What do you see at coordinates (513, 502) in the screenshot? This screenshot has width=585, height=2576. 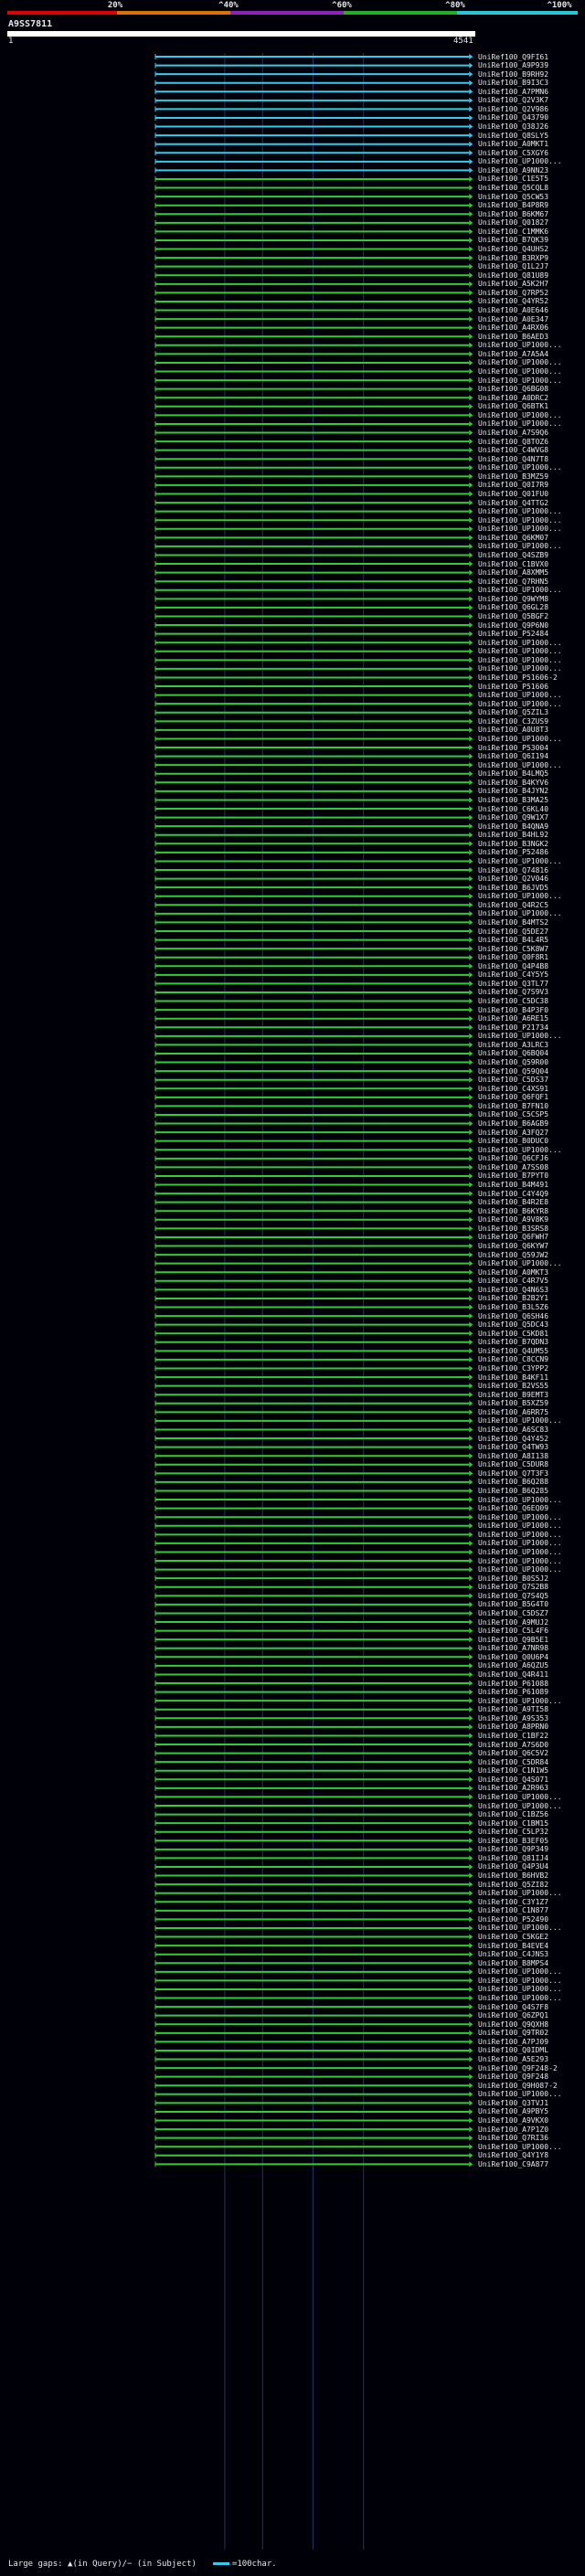 I see `hit-label: UniRef100_Q4TTG2` at bounding box center [513, 502].